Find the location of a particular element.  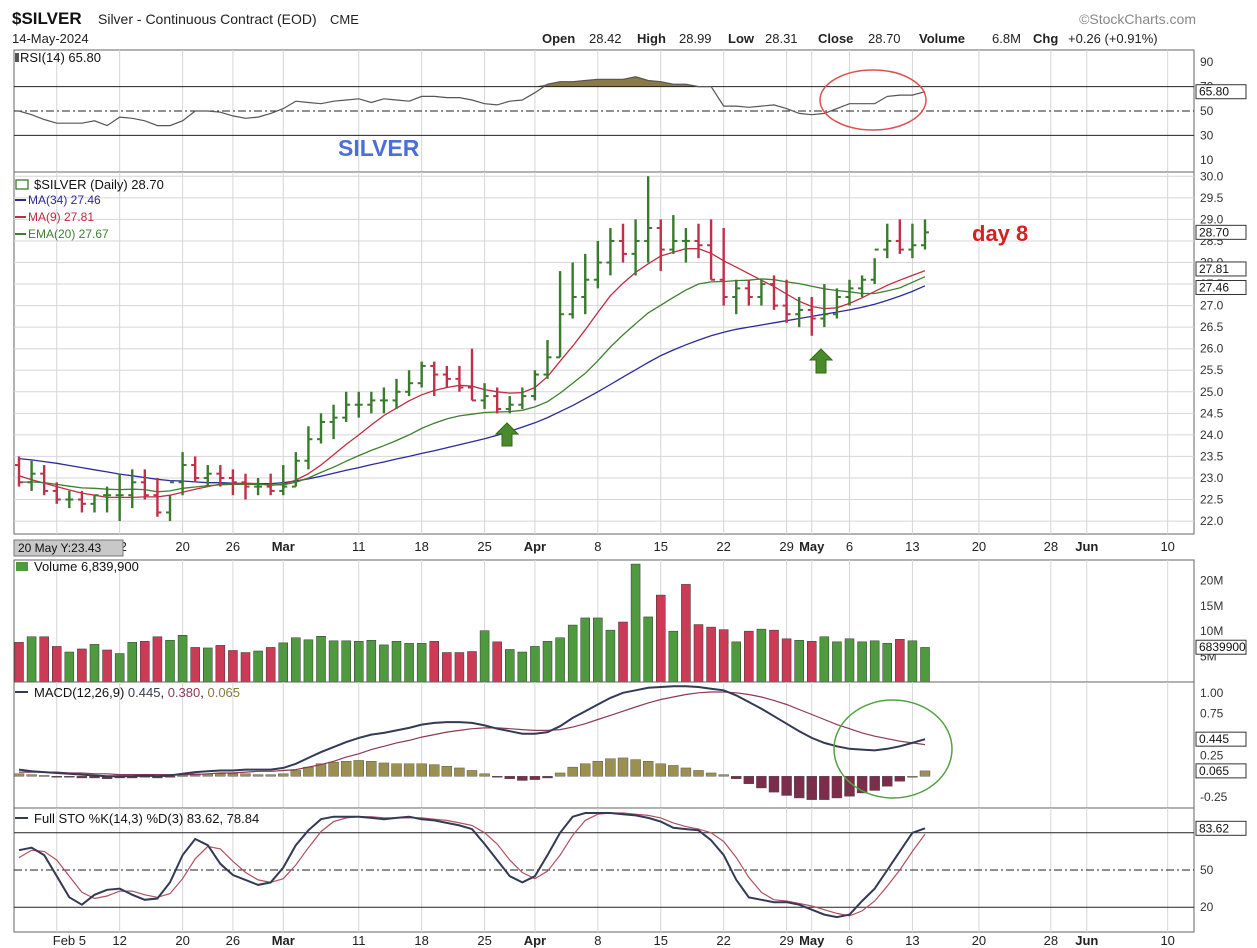

ma9-last-value-box is located at coordinates (1221, 269).